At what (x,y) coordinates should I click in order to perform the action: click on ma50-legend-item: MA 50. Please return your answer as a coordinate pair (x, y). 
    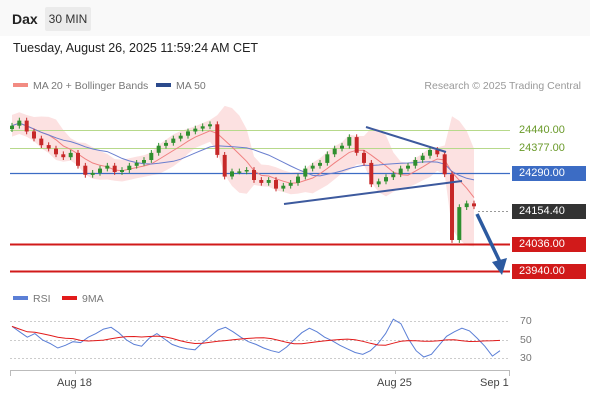
    Looking at the image, I should click on (181, 86).